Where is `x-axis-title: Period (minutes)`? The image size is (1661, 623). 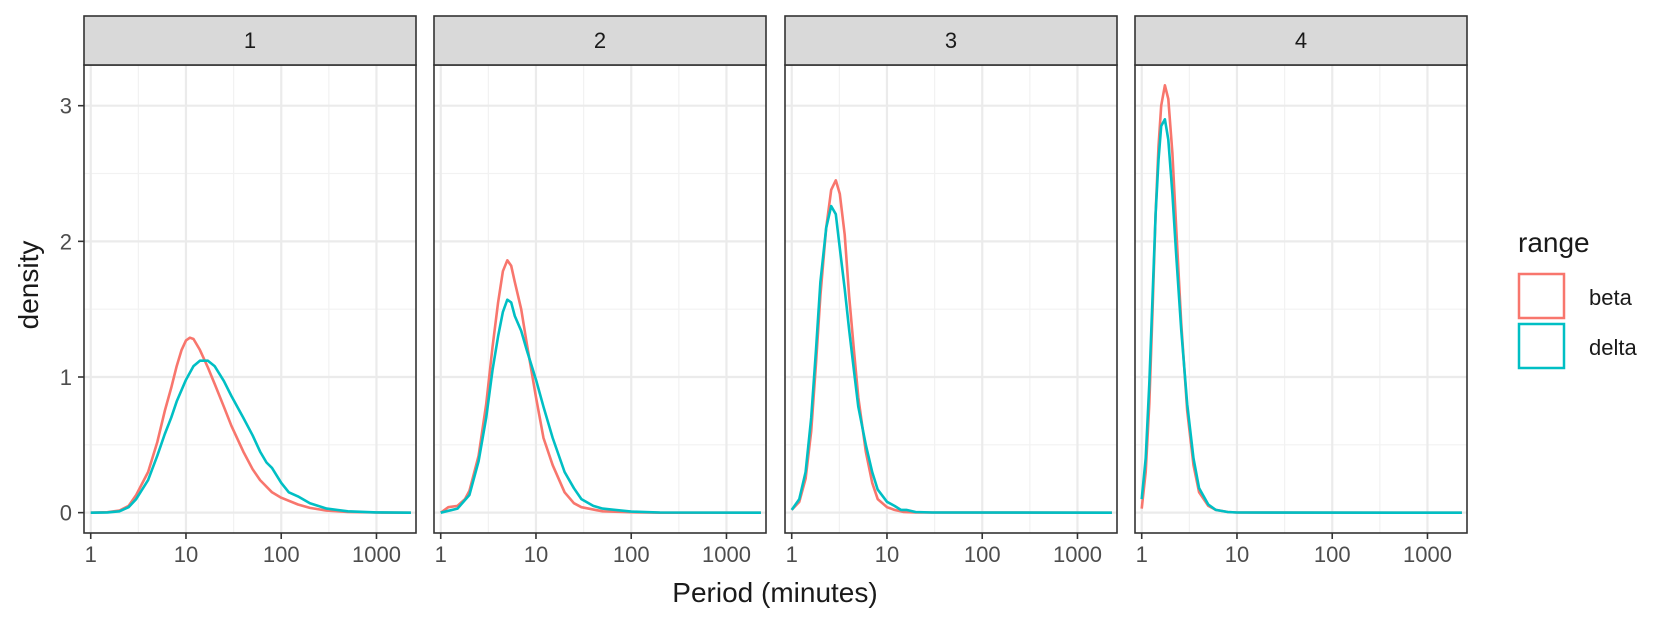
x-axis-title: Period (minutes) is located at coordinates (774, 592).